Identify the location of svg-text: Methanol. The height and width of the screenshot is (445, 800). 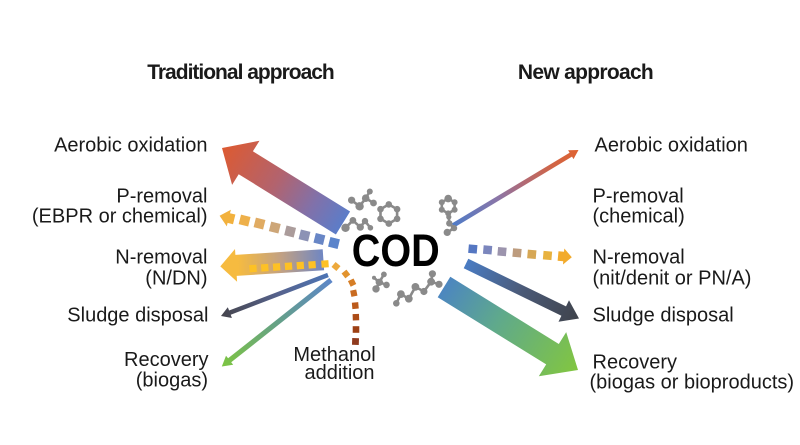
(334, 355).